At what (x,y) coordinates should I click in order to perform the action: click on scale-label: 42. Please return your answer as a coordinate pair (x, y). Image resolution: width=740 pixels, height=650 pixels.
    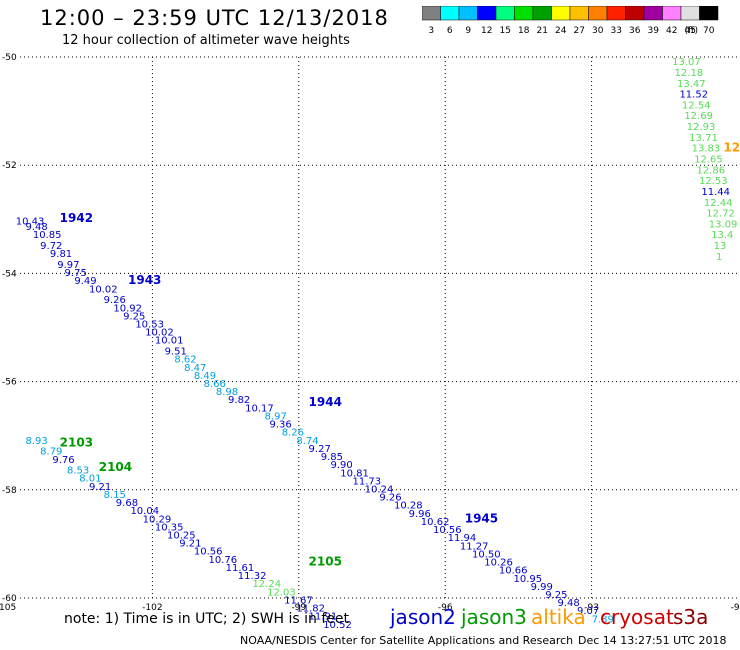
    Looking at the image, I should click on (671, 31).